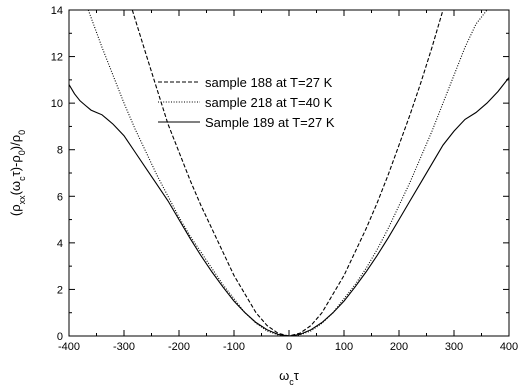 This screenshot has width=523, height=387. Describe the element at coordinates (60, 337) in the screenshot. I see `y-tick-label: 0` at that location.